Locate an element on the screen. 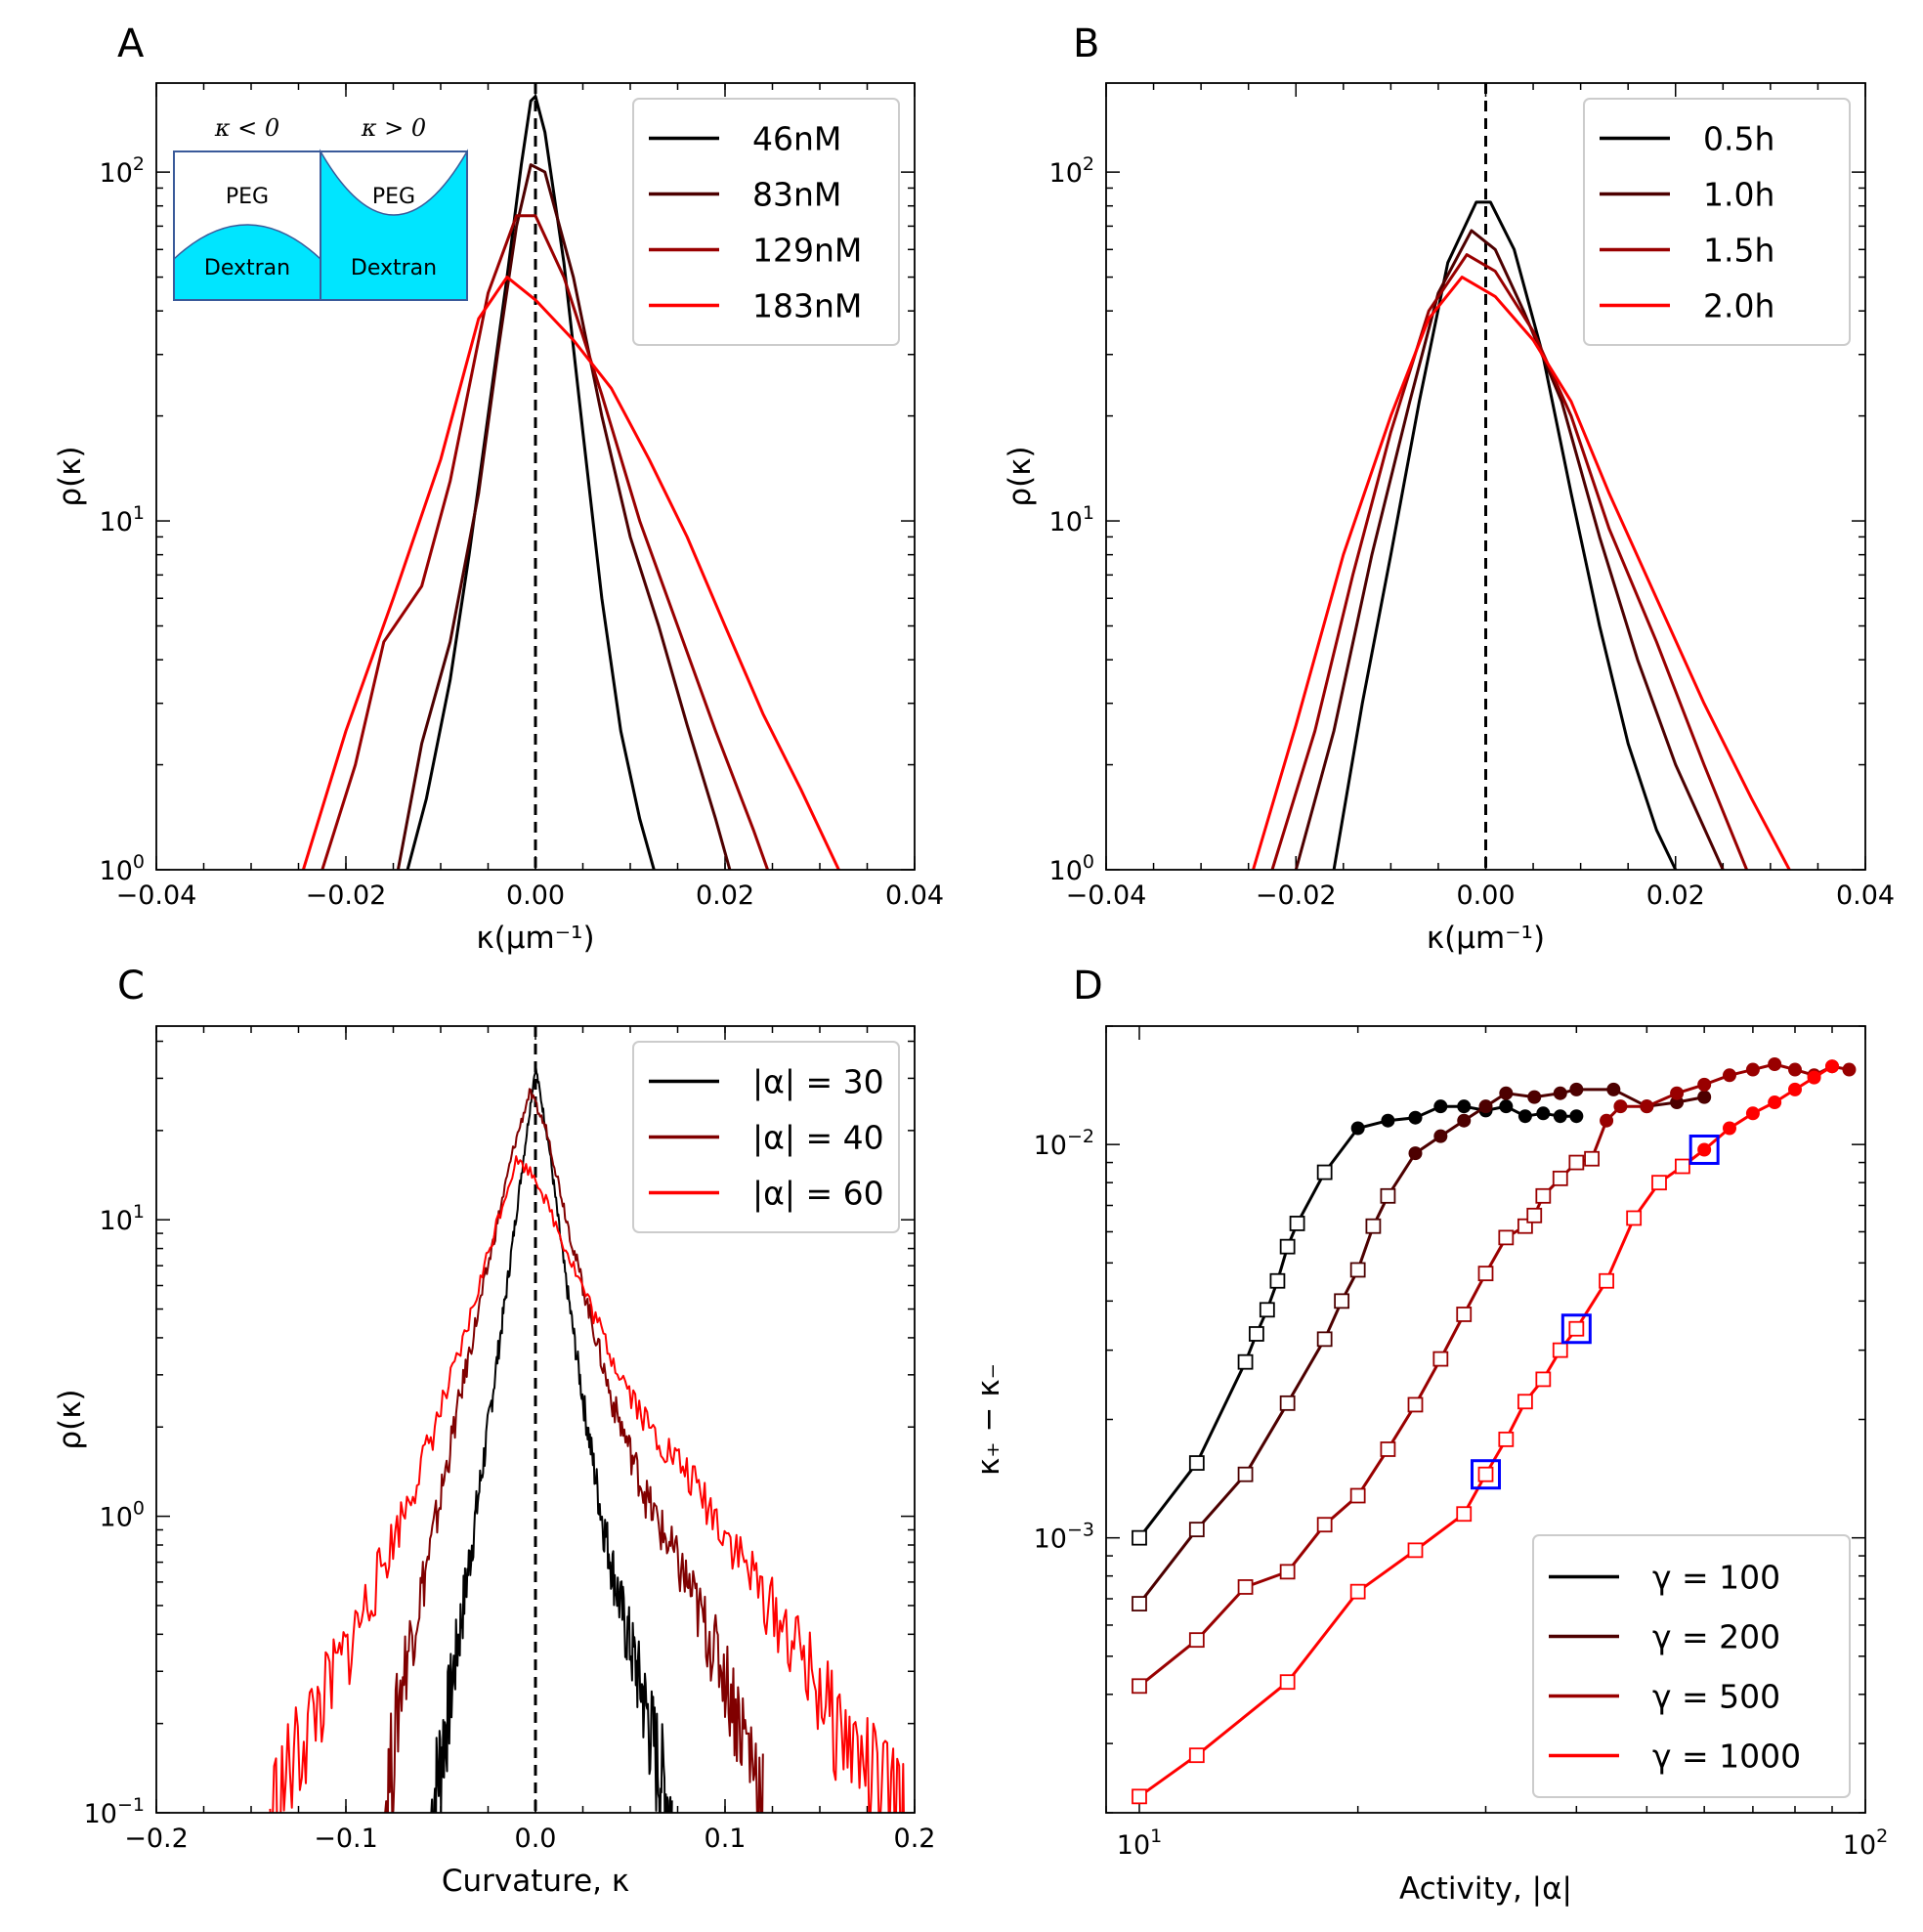 This screenshot has width=1923, height=1932. y-axis-label: ρ(κ) is located at coordinates (70, 476).